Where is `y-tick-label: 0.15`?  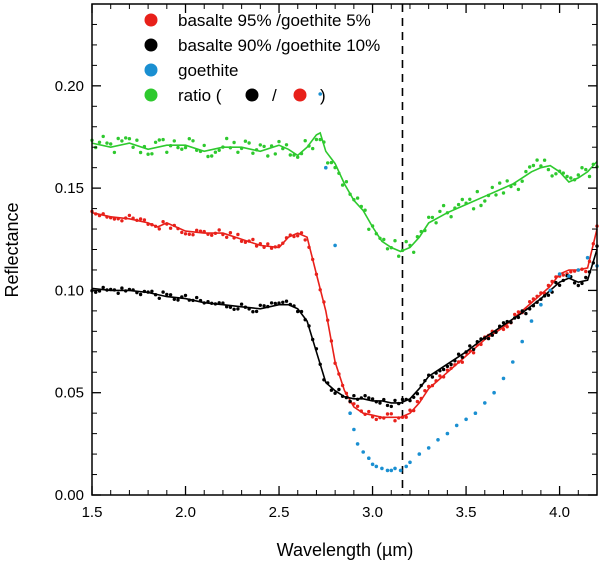
y-tick-label: 0.15 is located at coordinates (69, 188).